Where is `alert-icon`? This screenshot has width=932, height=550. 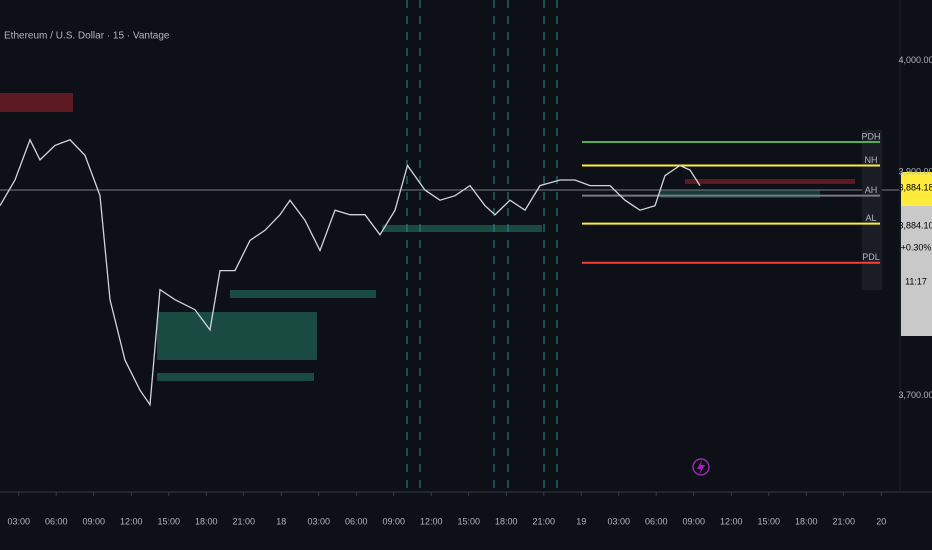
alert-icon is located at coordinates (701, 467).